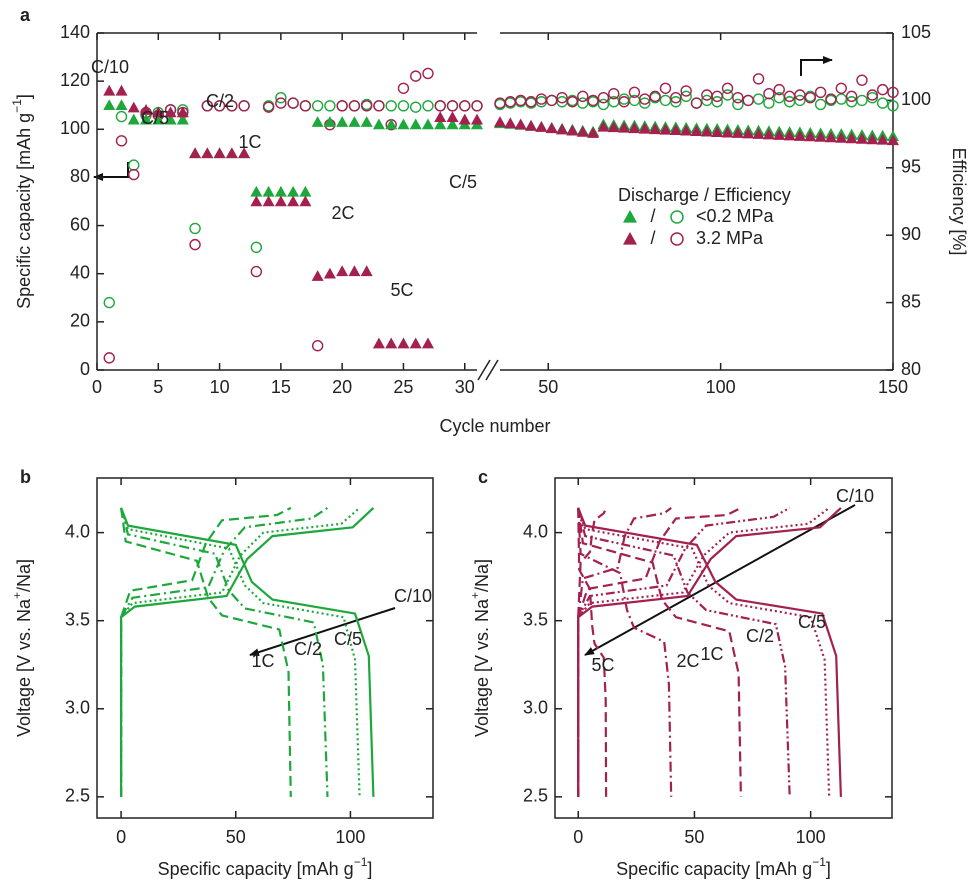  I want to click on y-axis-label-part: Specific capacity [mAh g, so click(24, 211).